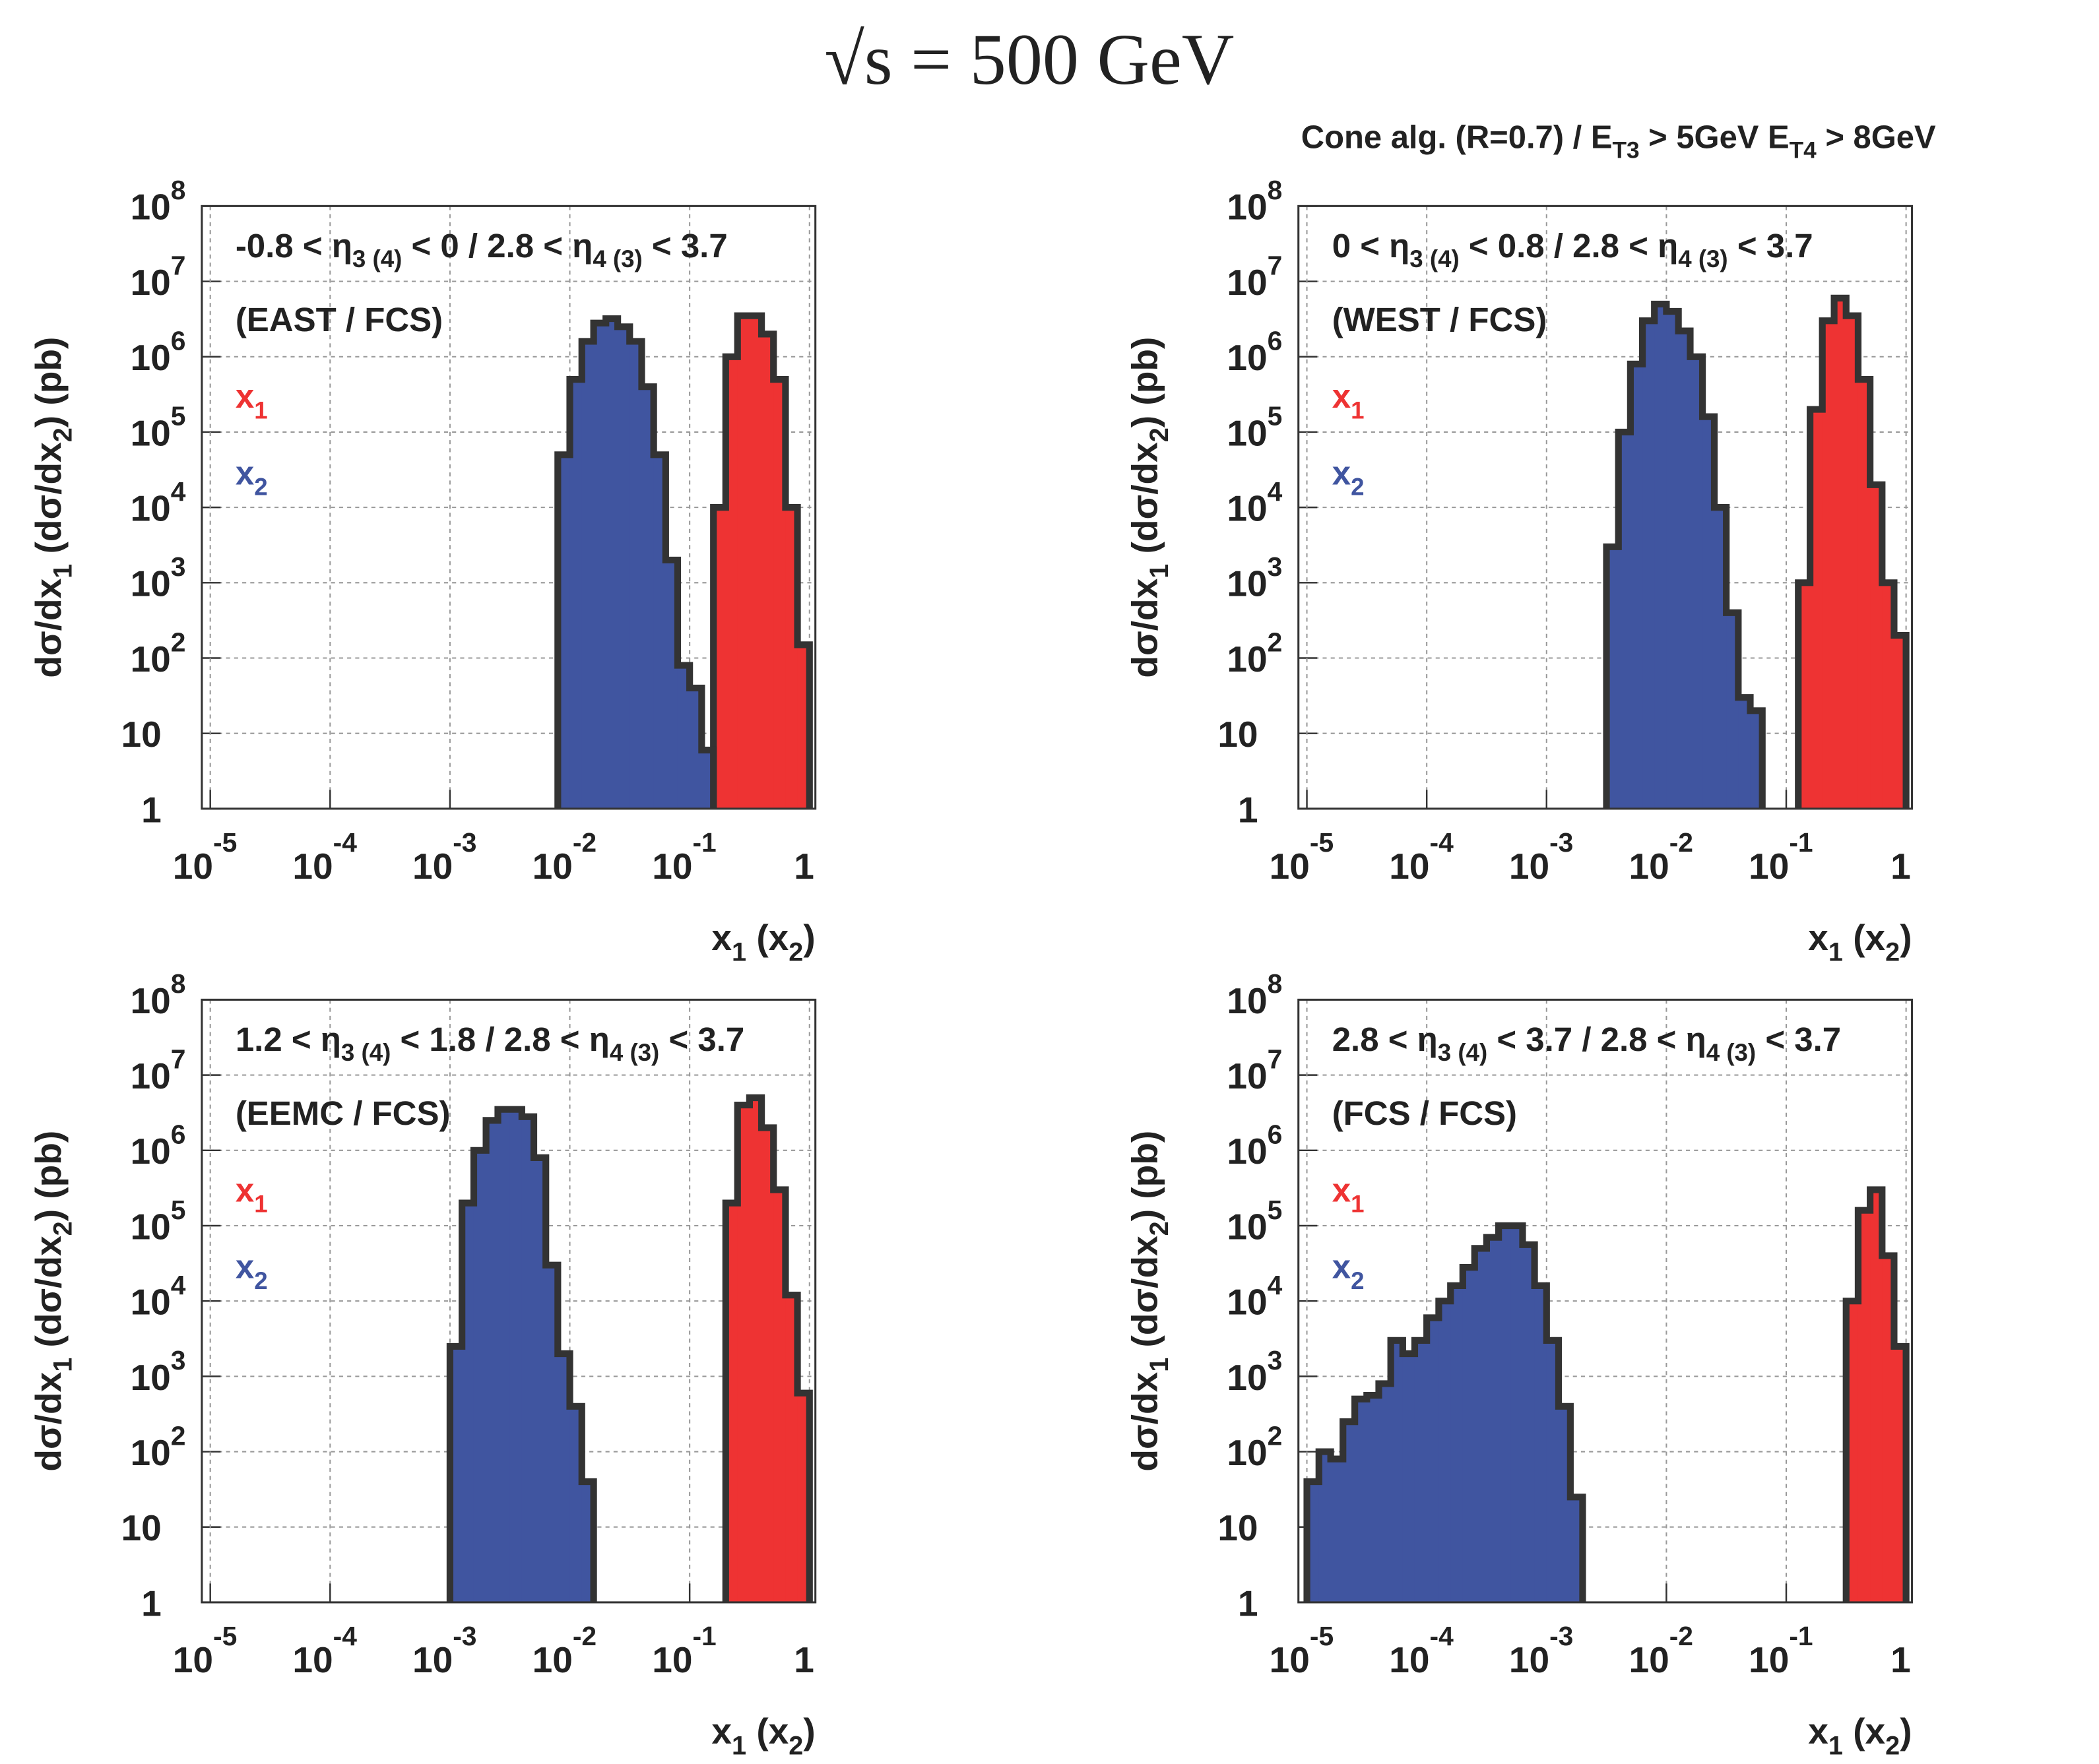 The width and height of the screenshot is (2099, 1764). What do you see at coordinates (482, 250) in the screenshot?
I see `region-label: -0.8 < η3 (4) < 0 / 2.8 < η4 (3) < 3.7` at bounding box center [482, 250].